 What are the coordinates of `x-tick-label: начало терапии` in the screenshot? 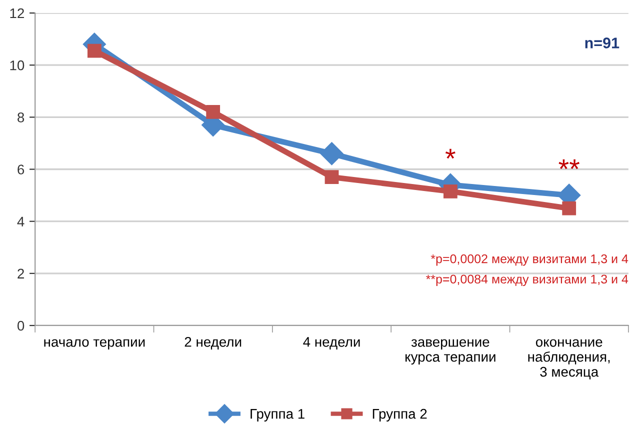 It's located at (94, 344).